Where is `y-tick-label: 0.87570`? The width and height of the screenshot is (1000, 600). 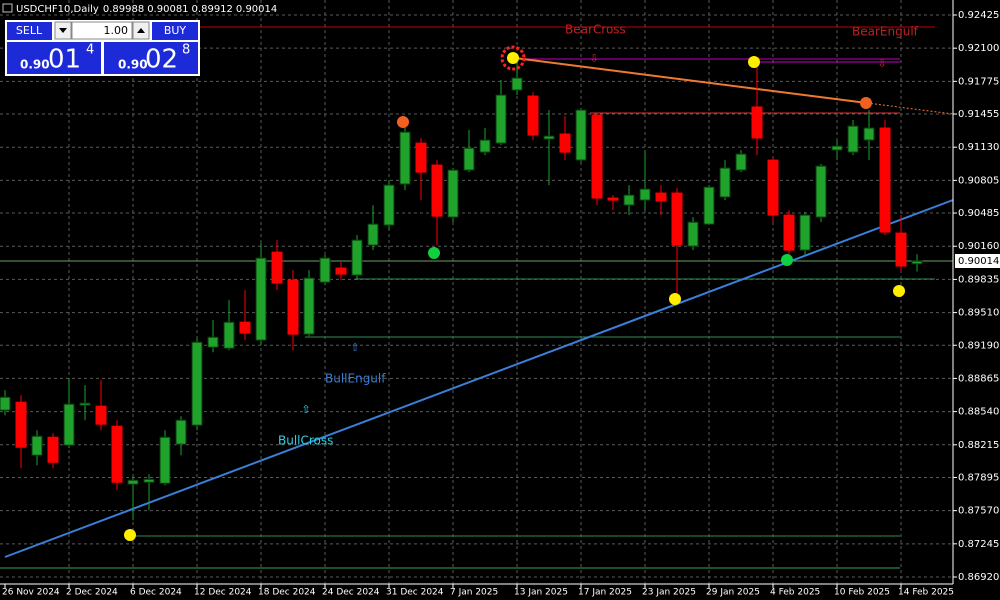 y-tick-label: 0.87570 is located at coordinates (978, 511).